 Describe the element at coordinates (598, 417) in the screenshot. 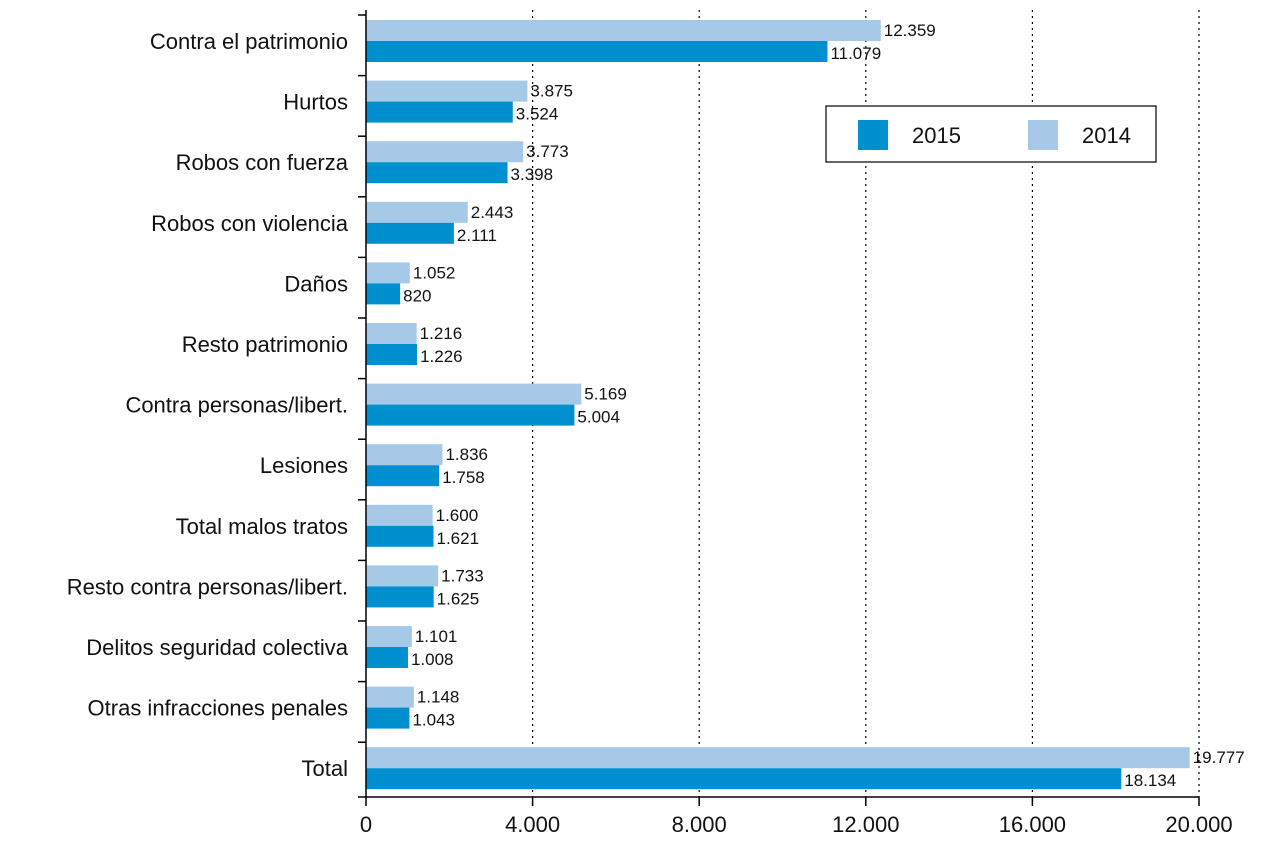

I see `data-label-2015-6: 5.004` at that location.